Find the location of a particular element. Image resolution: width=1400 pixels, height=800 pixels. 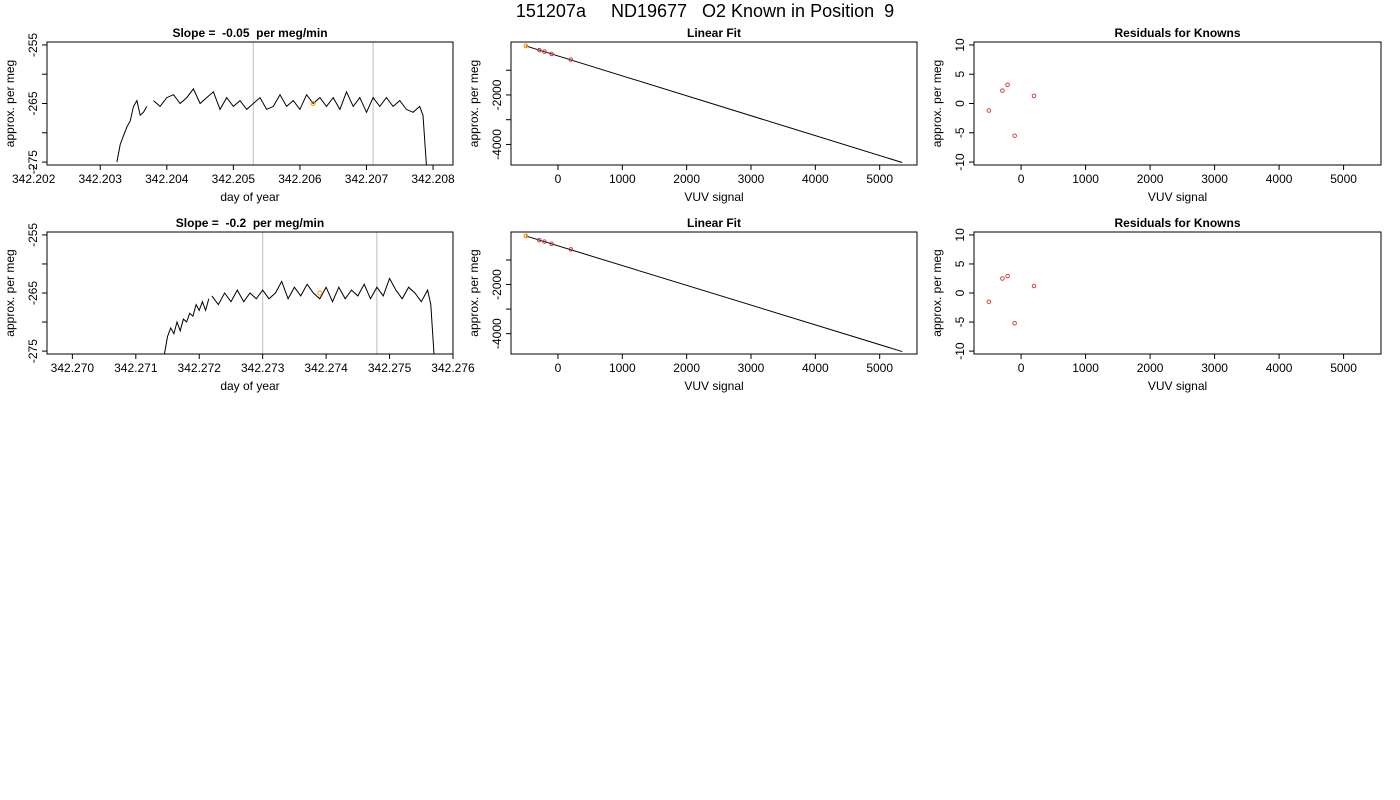

y-tick-label: 0 is located at coordinates (960, 292).